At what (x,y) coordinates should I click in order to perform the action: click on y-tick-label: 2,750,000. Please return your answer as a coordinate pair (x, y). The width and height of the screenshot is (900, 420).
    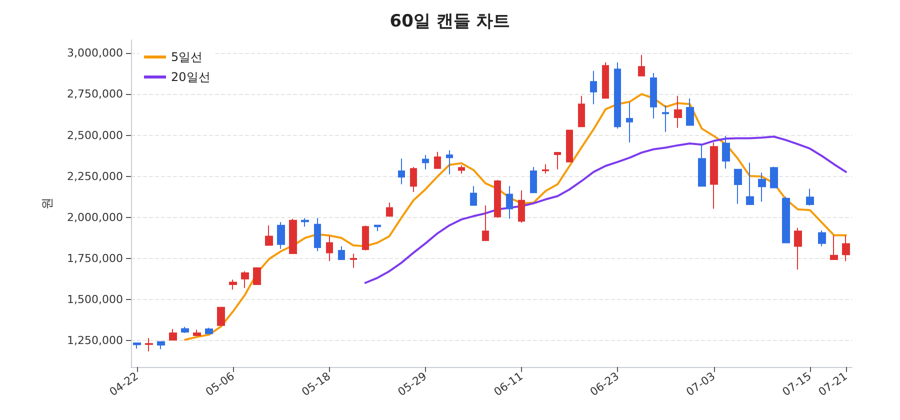
    Looking at the image, I should click on (95, 94).